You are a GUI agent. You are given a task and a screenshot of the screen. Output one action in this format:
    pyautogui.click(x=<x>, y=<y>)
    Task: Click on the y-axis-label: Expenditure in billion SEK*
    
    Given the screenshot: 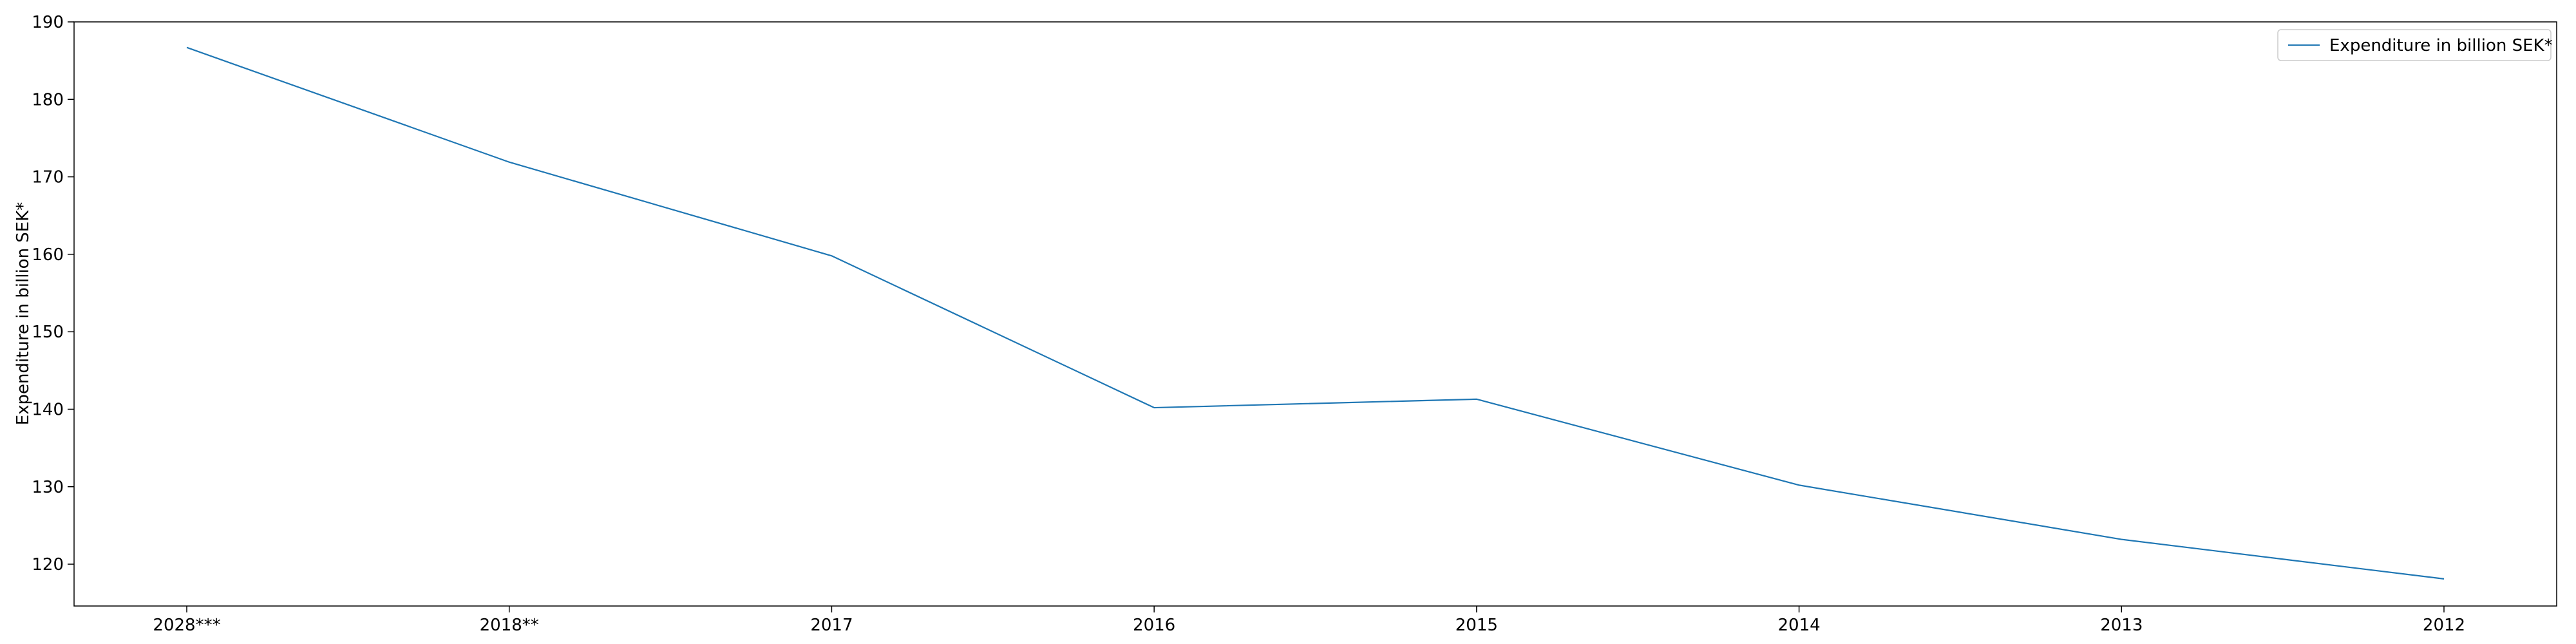 What is the action you would take?
    pyautogui.click(x=24, y=314)
    